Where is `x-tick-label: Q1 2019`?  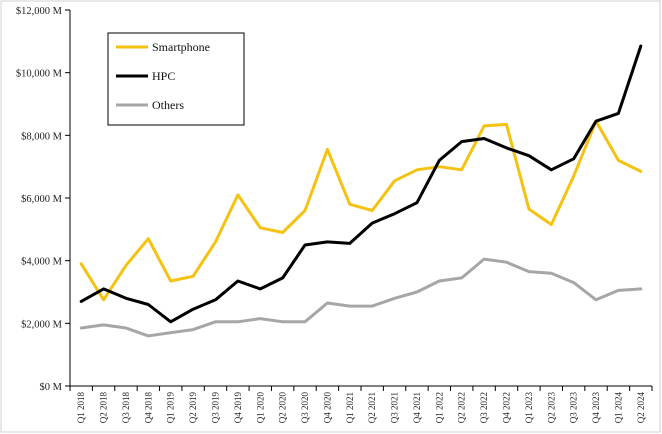
x-tick-label: Q1 2019 is located at coordinates (171, 408).